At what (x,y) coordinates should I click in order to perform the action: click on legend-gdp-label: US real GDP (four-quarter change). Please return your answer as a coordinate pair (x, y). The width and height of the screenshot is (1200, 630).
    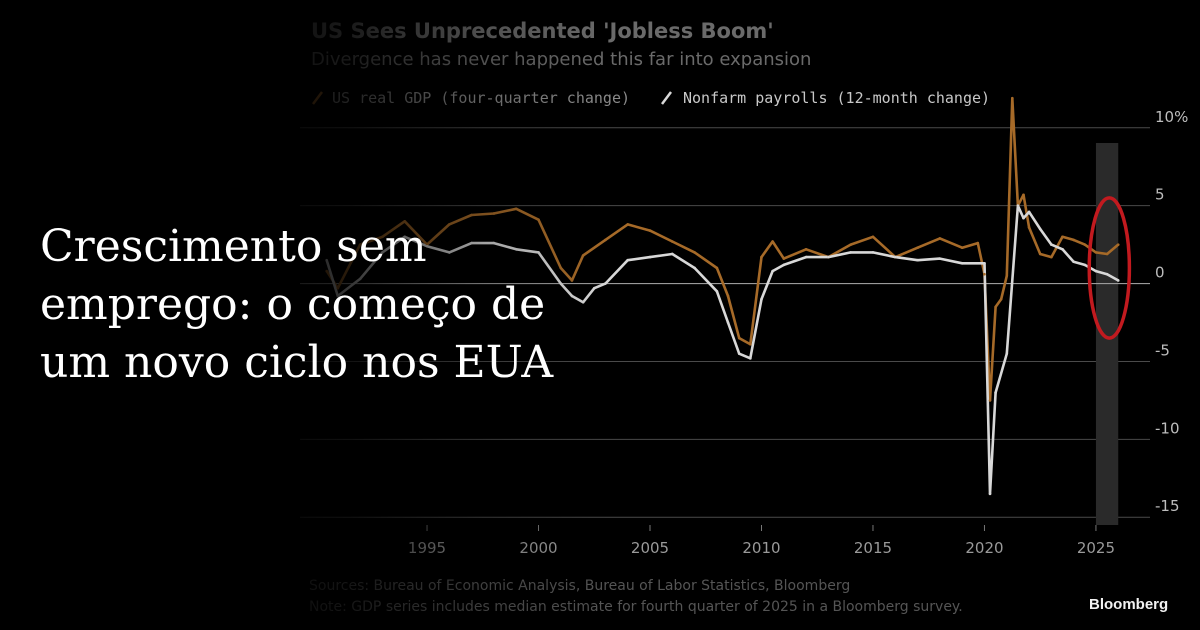
    Looking at the image, I should click on (481, 98).